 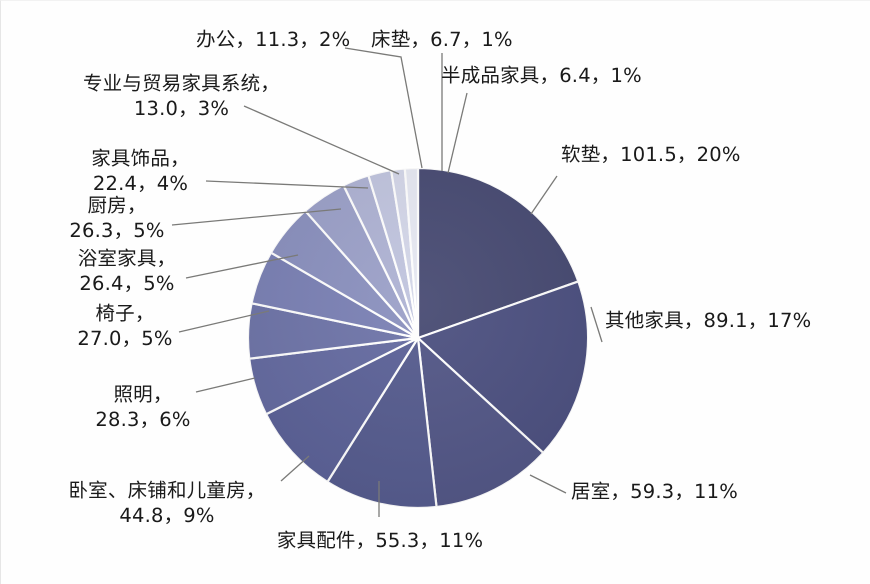 What do you see at coordinates (256, 217) in the screenshot?
I see `leader-line-kitchen` at bounding box center [256, 217].